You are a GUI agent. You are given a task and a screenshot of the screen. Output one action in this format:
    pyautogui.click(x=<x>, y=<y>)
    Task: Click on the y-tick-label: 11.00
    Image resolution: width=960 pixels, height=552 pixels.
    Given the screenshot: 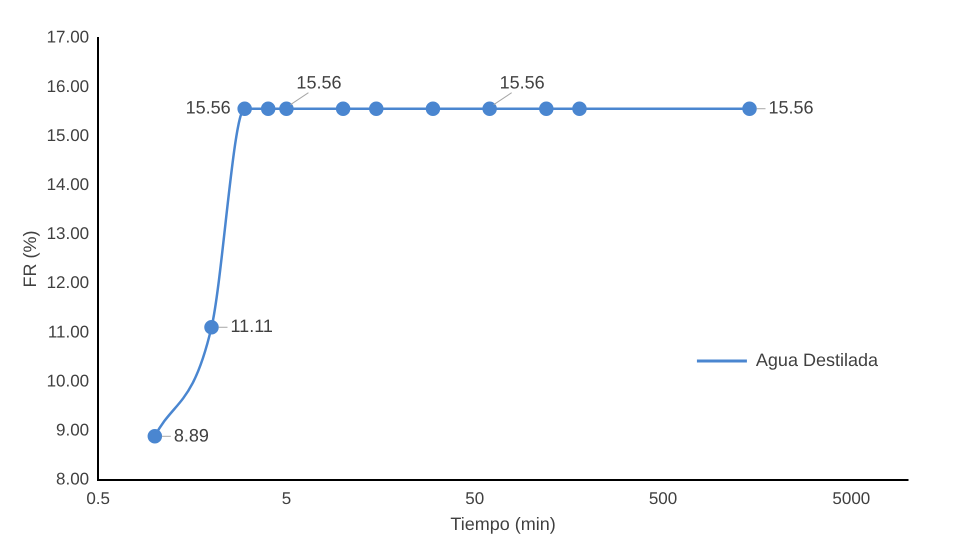 What is the action you would take?
    pyautogui.click(x=69, y=332)
    